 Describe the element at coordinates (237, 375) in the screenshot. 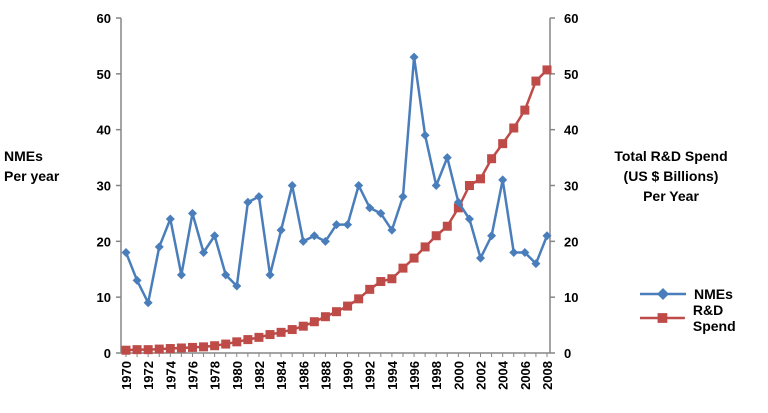

I see `x-tick-label: 1980` at that location.